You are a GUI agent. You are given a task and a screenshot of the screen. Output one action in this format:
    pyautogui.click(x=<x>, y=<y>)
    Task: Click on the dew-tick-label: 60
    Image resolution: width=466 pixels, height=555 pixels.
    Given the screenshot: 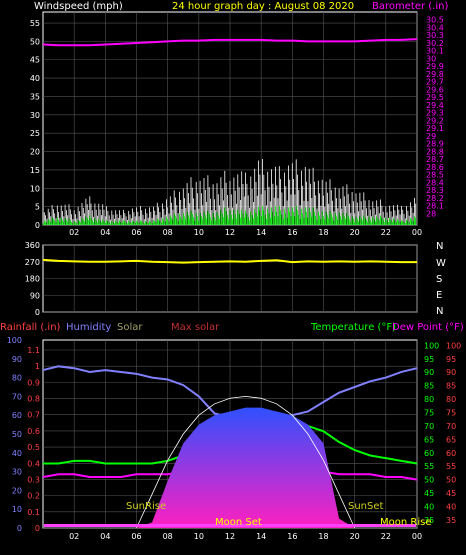 What is the action you would take?
    pyautogui.click(x=451, y=453)
    